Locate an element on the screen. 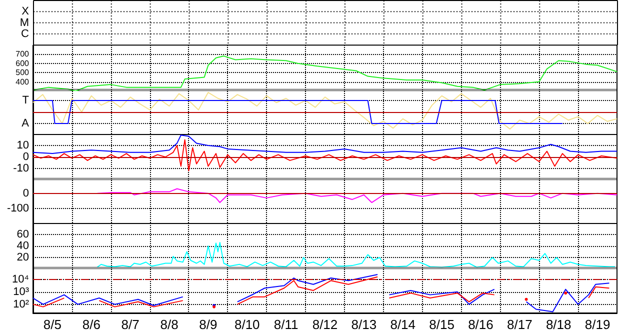 Image resolution: width=628 pixels, height=334 pixels. text: A is located at coordinates (26, 124).